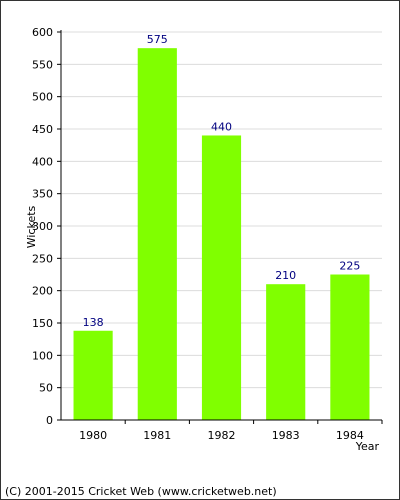 The height and width of the screenshot is (500, 400). Describe the element at coordinates (42, 129) in the screenshot. I see `y-tick-label: 450` at that location.